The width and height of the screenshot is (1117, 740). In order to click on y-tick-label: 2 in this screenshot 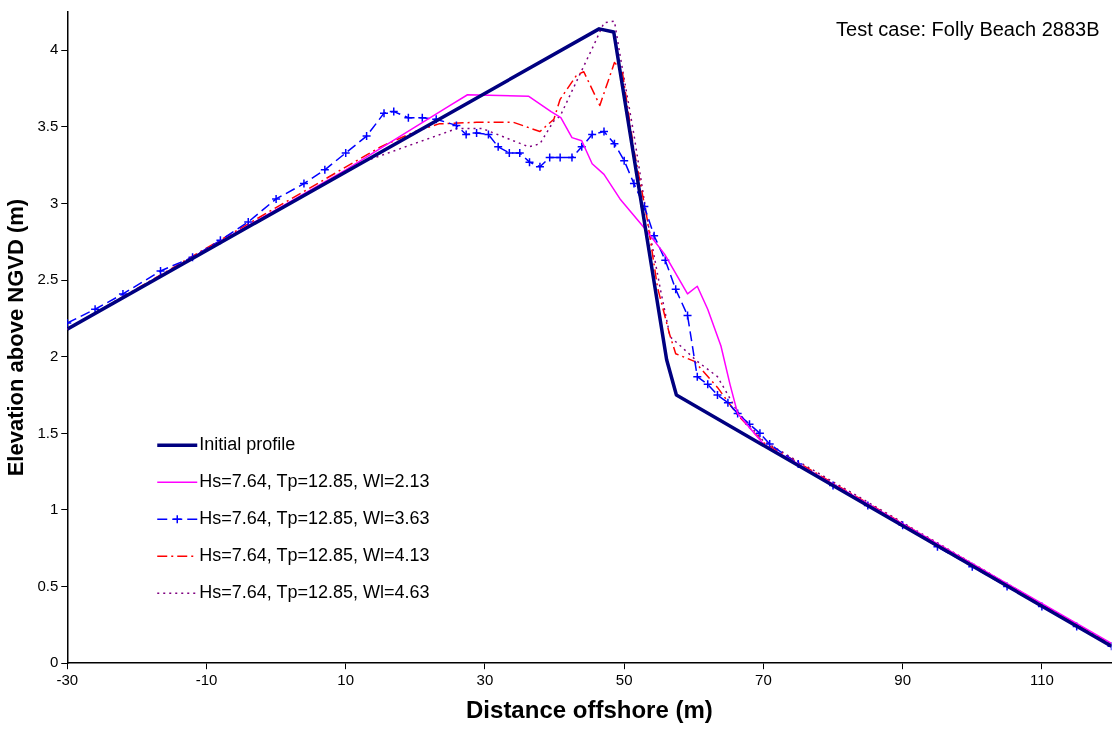, I will do `click(54, 355)`.